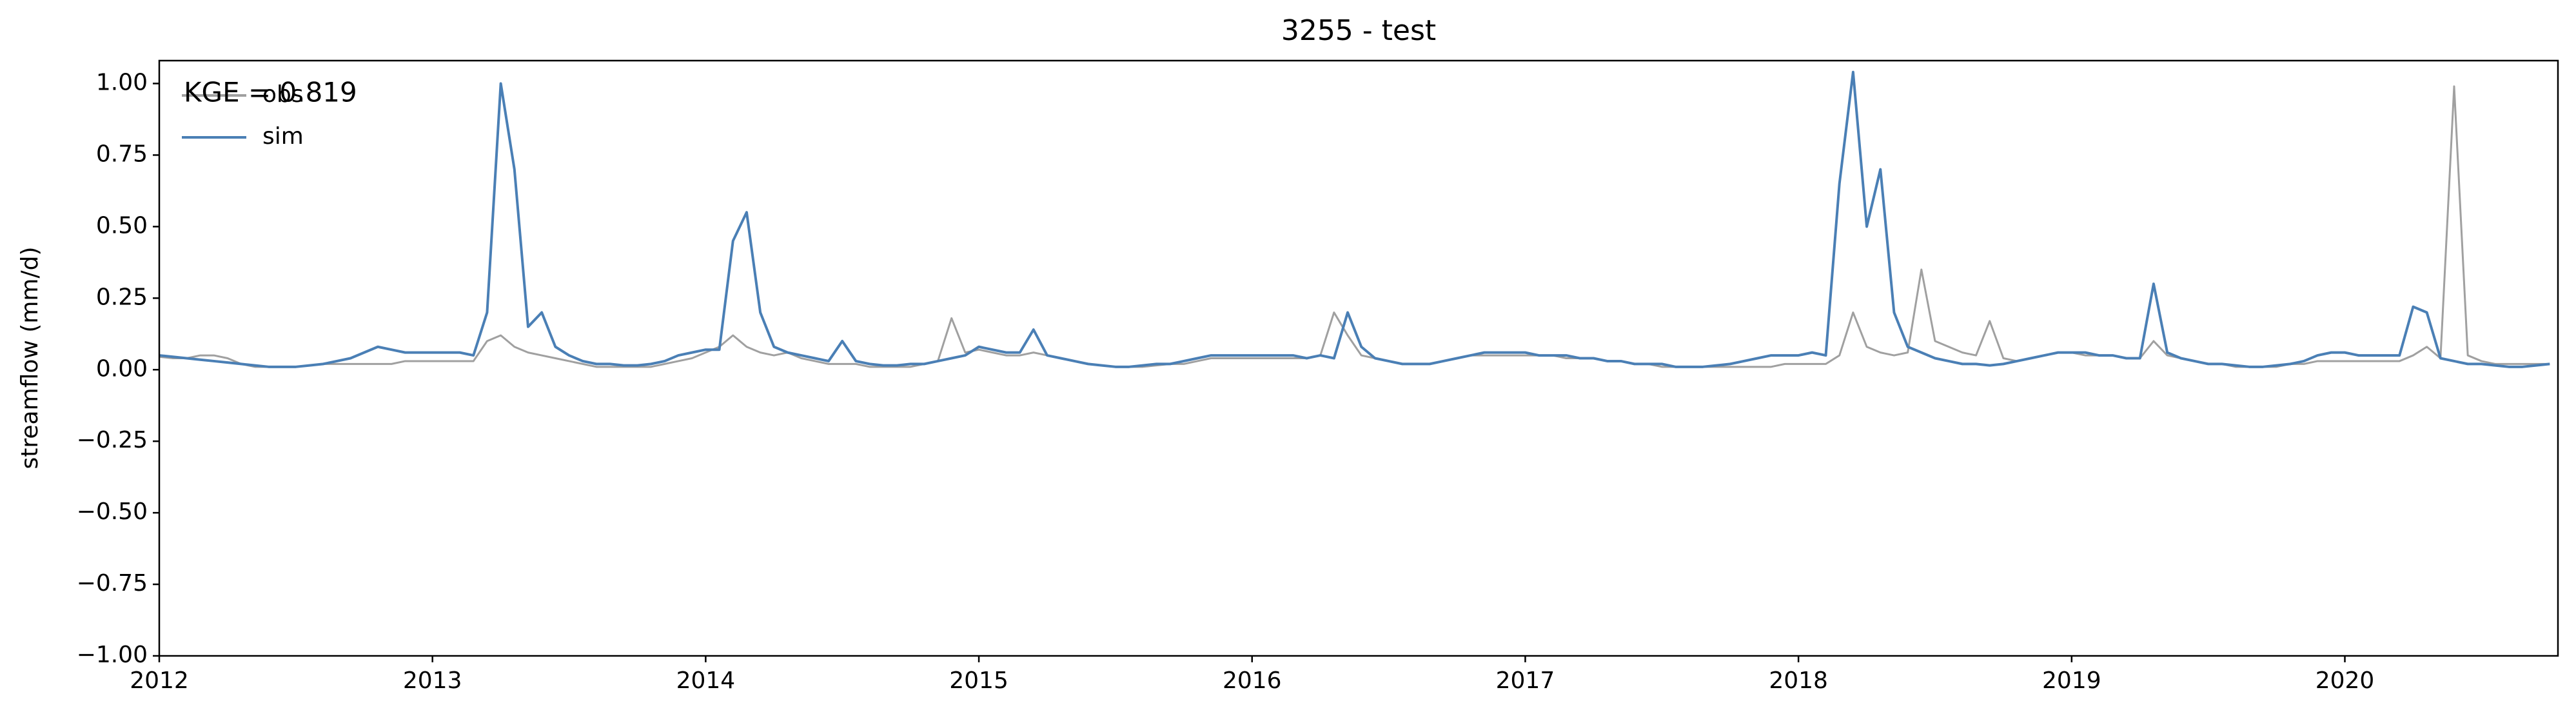  What do you see at coordinates (159, 680) in the screenshot?
I see `x-tick-label: 2012` at bounding box center [159, 680].